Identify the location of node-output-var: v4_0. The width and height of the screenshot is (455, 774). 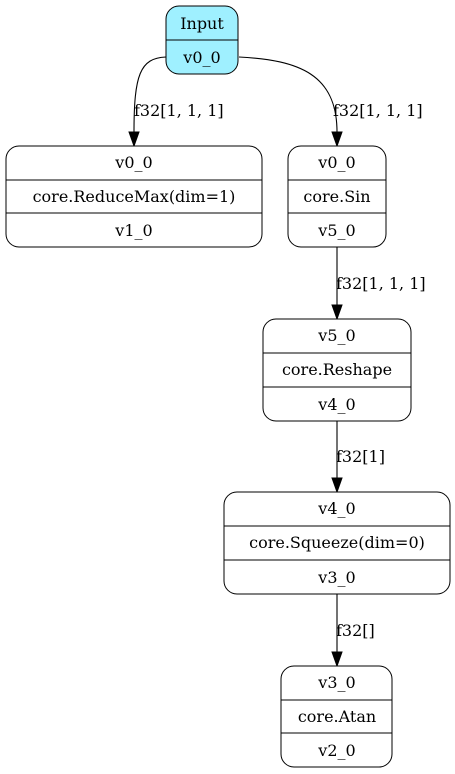
(336, 404).